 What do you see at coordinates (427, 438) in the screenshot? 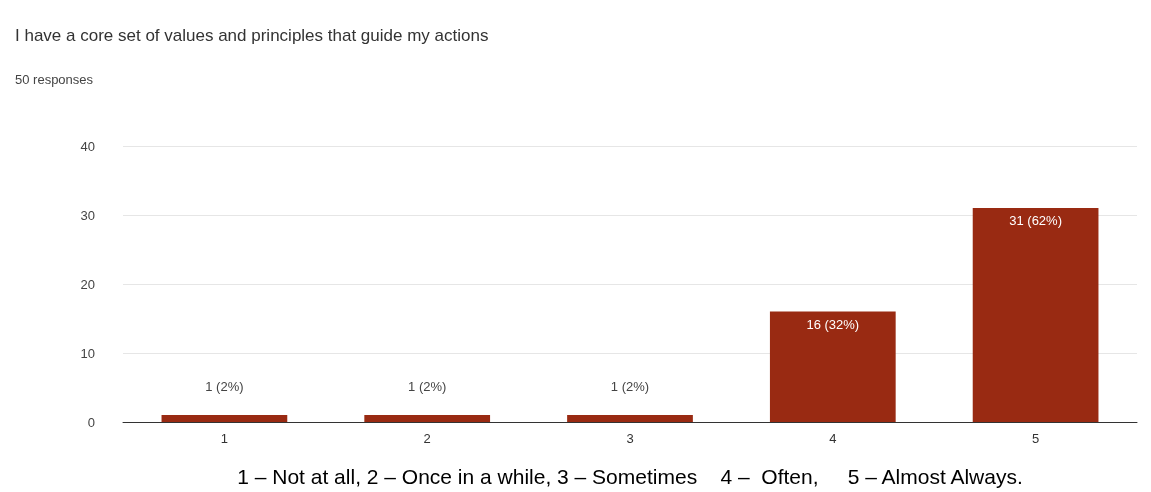
I see `x-tick-label: 2` at bounding box center [427, 438].